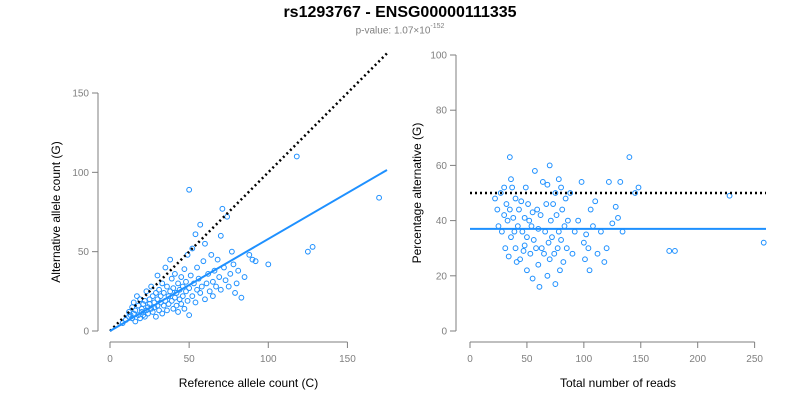  I want to click on left-x-tick-label: 0, so click(110, 359).